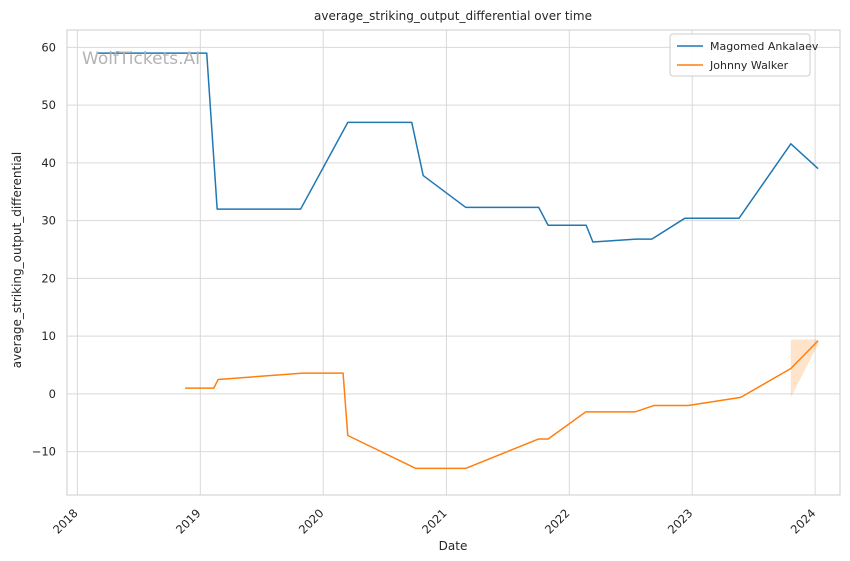 Image resolution: width=850 pixels, height=561 pixels. What do you see at coordinates (557, 521) in the screenshot?
I see `x-tick-label: 2022` at bounding box center [557, 521].